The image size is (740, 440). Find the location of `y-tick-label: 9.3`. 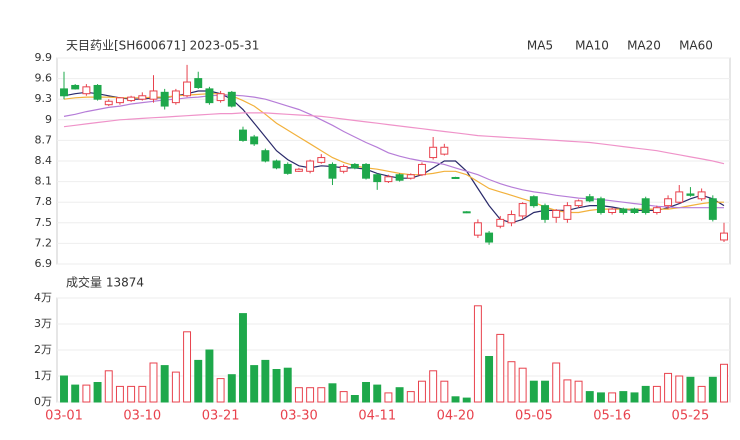

y-tick-label: 9.3 is located at coordinates (44, 98).